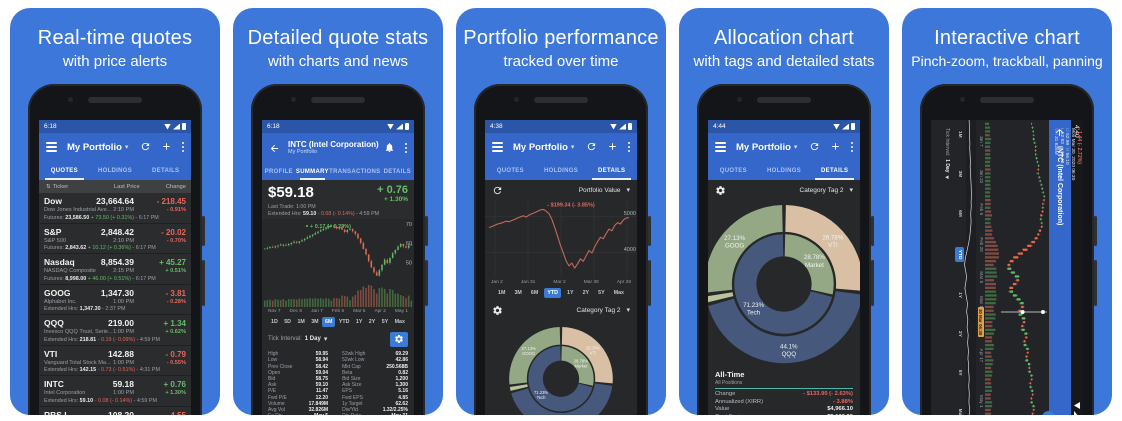 The height and width of the screenshot is (421, 1122). I want to click on interactive-candlestick-chart, so click(1016, 267).